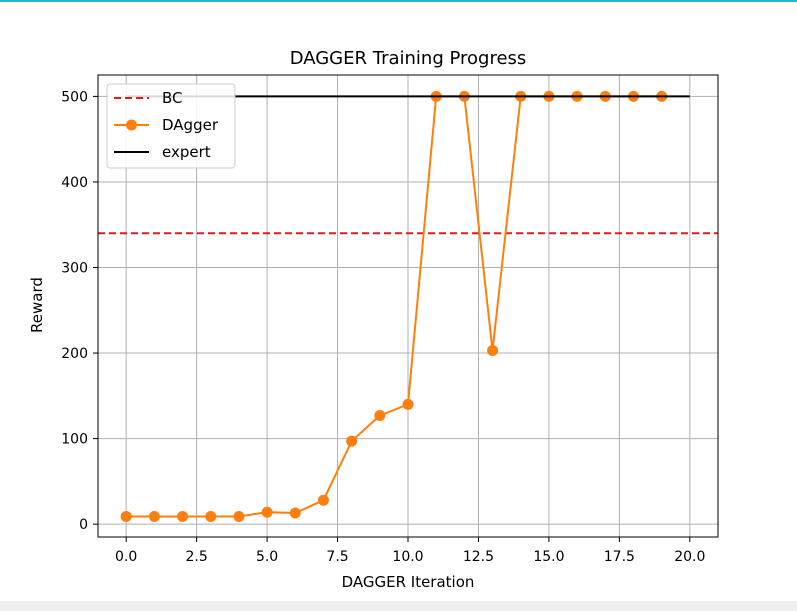 The height and width of the screenshot is (611, 797). What do you see at coordinates (79, 311) in the screenshot?
I see `y-axis: 0 100 200 300 400 500` at bounding box center [79, 311].